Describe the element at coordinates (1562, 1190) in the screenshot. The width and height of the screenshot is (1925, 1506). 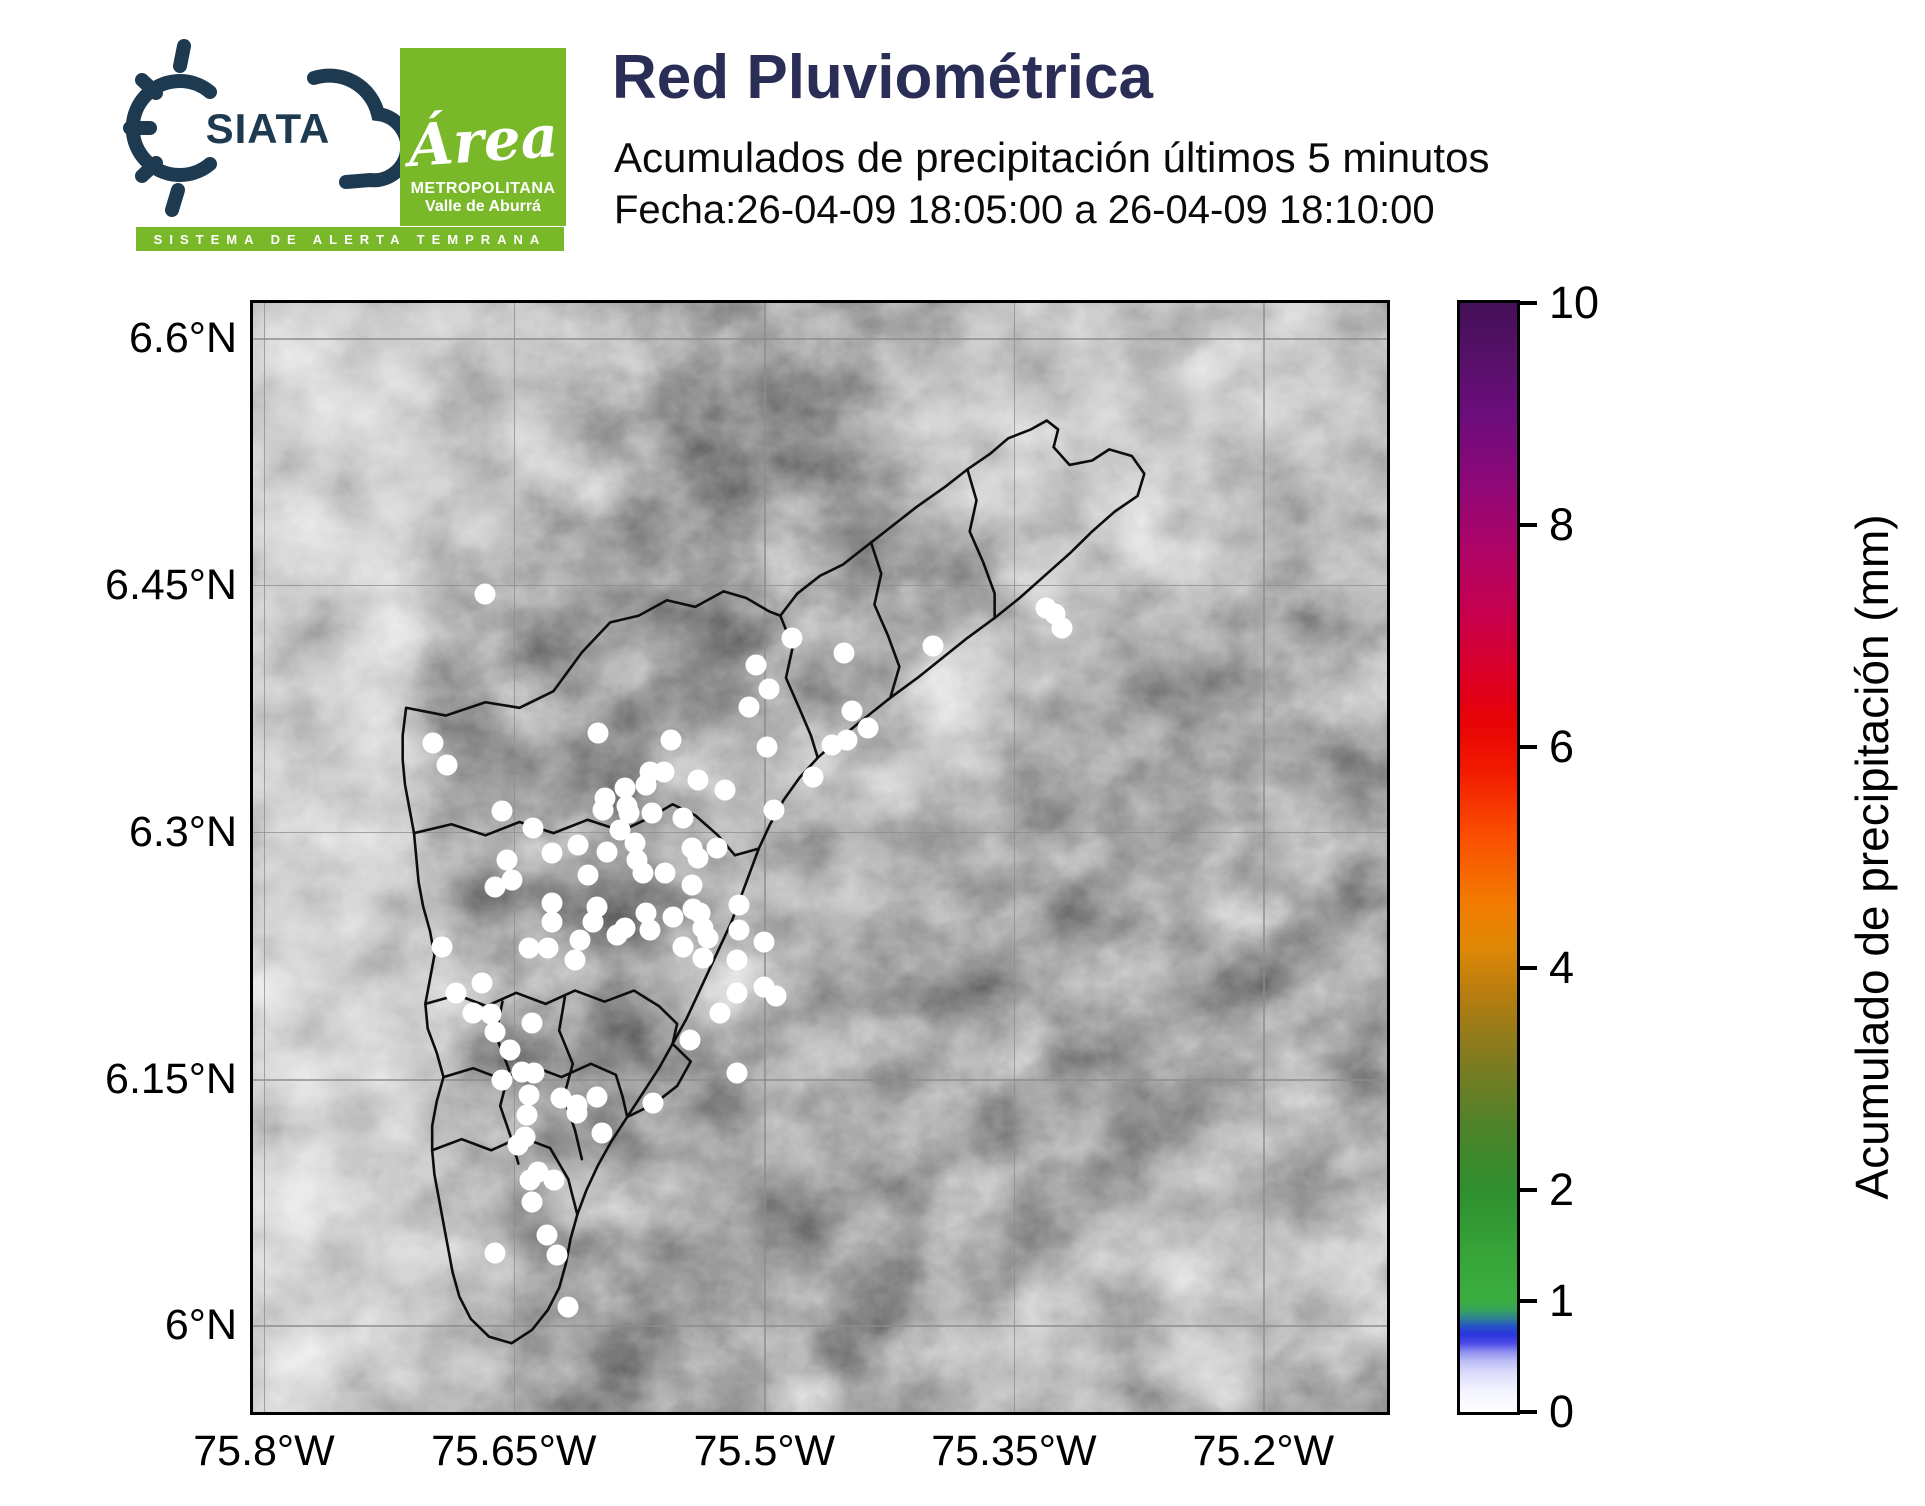
I see `colorbar-tick-label: 2` at that location.